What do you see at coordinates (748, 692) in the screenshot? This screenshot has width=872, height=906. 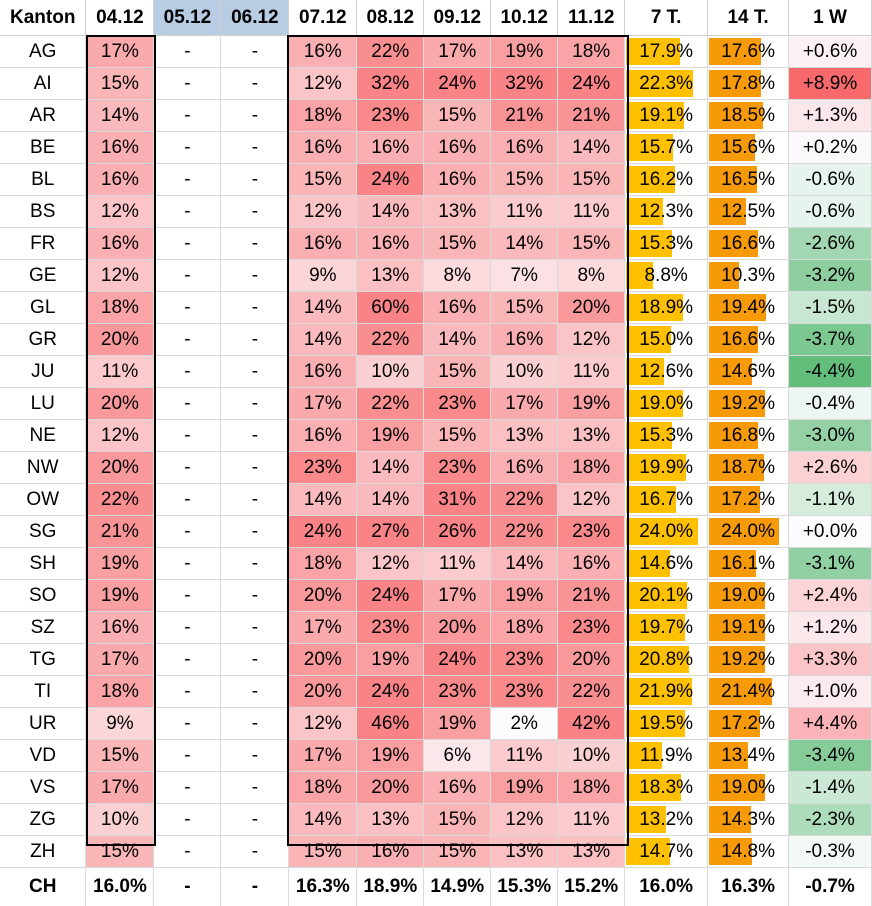 I see `fourteen-day-cell: 21.4%` at bounding box center [748, 692].